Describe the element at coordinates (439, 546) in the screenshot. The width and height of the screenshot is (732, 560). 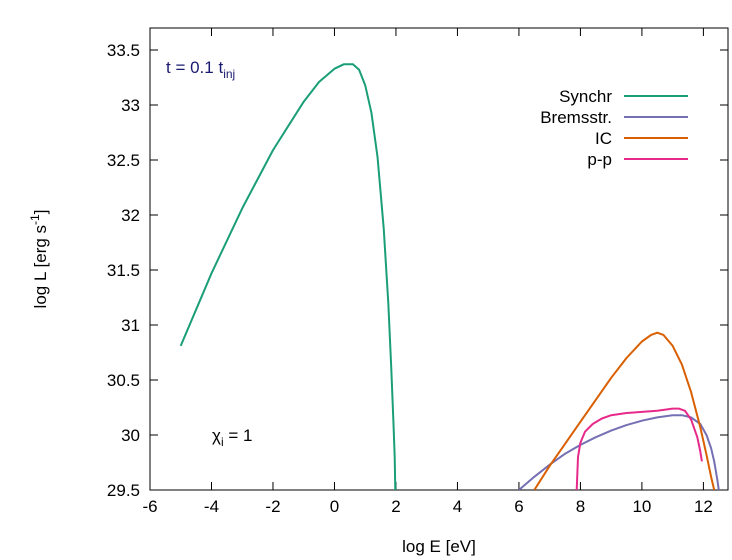
I see `x-axis-label: log E [eV]` at that location.